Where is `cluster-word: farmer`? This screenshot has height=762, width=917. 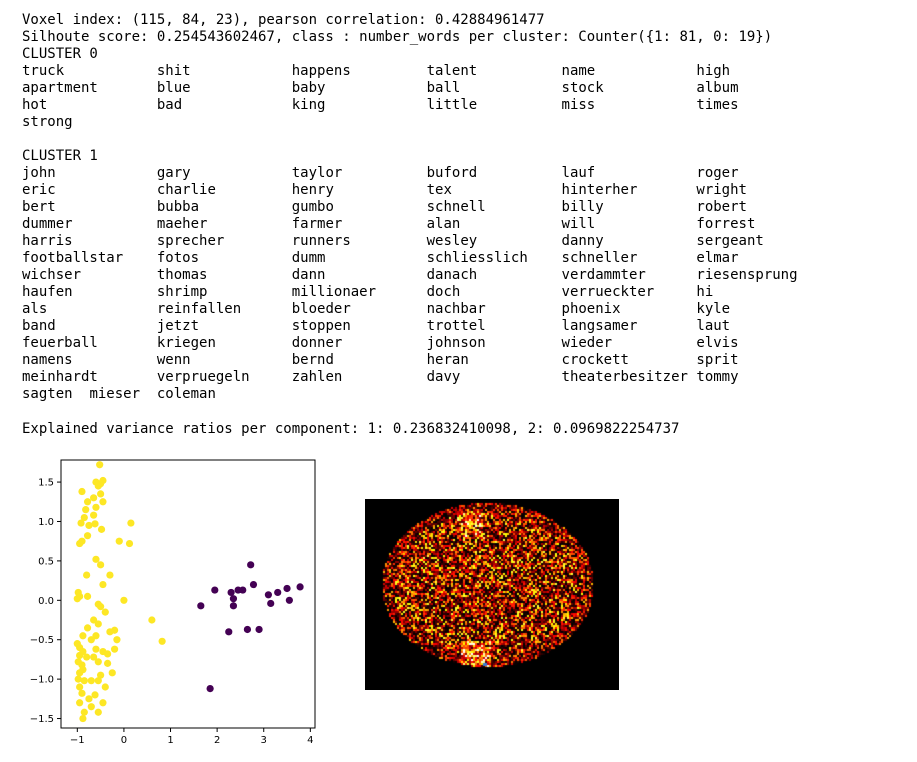
cluster-word: farmer is located at coordinates (317, 224).